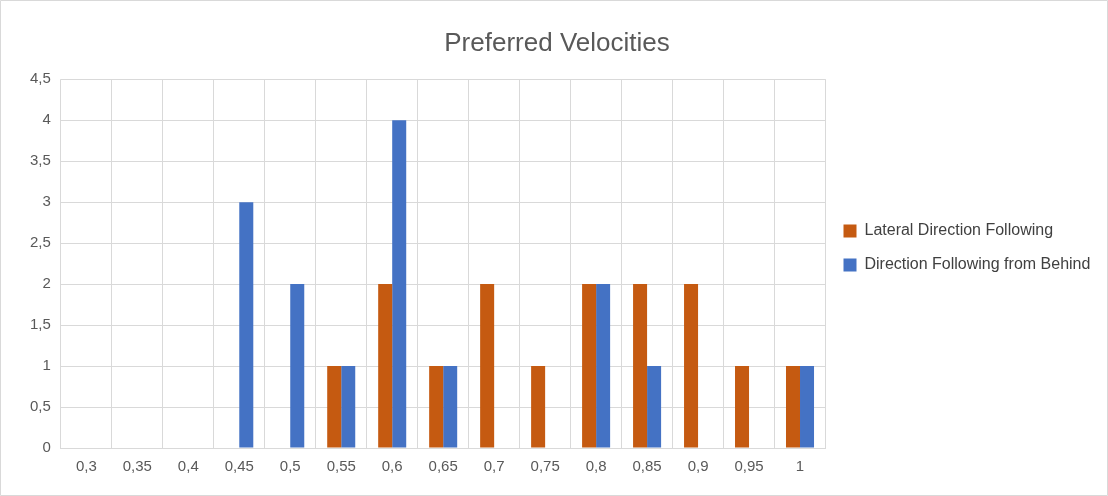 This screenshot has height=496, width=1108. Describe the element at coordinates (749, 466) in the screenshot. I see `x-tick-label: 0,95` at that location.